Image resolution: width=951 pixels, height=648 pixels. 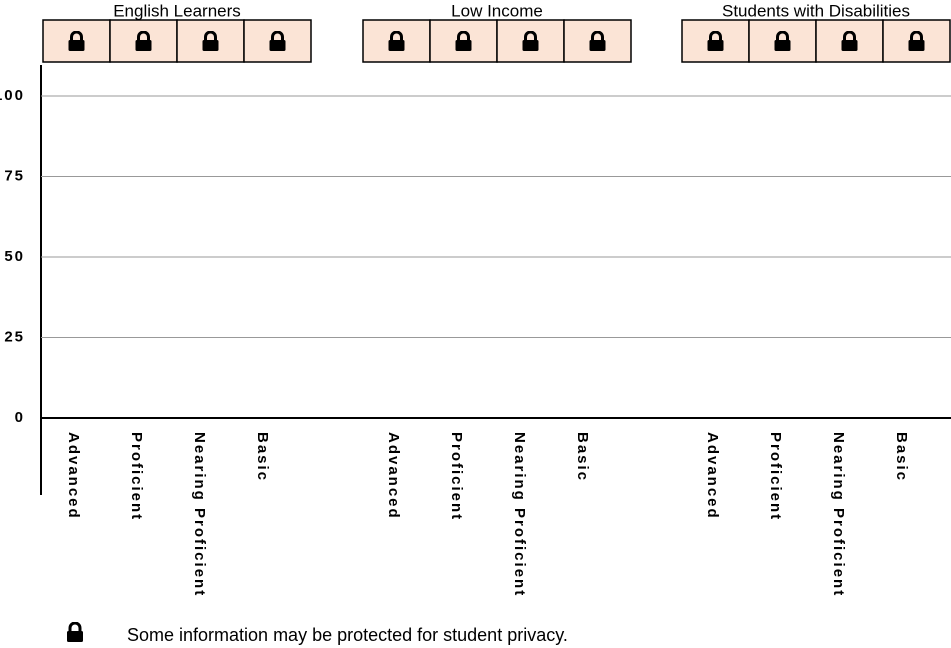 I want to click on group-label: Low Income, so click(x=497, y=10).